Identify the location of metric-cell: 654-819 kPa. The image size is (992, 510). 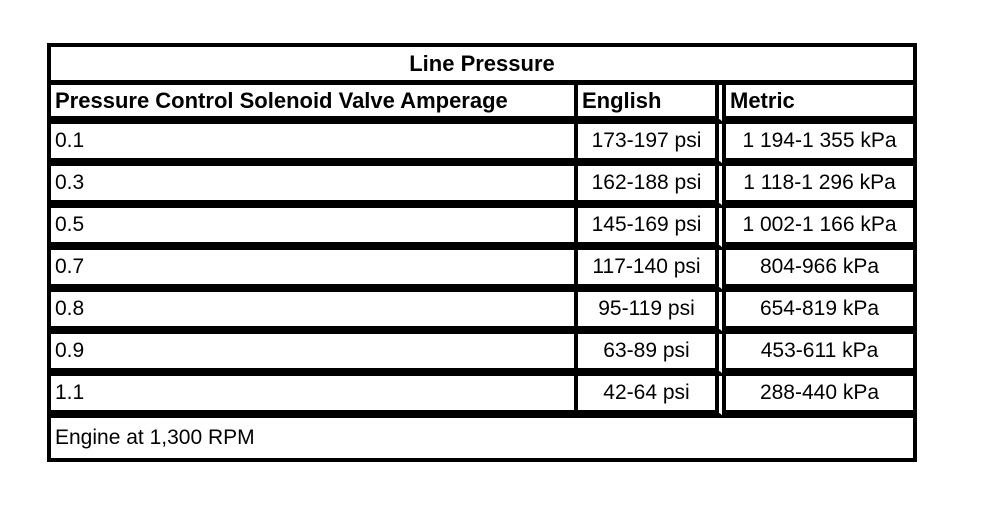
(819, 313).